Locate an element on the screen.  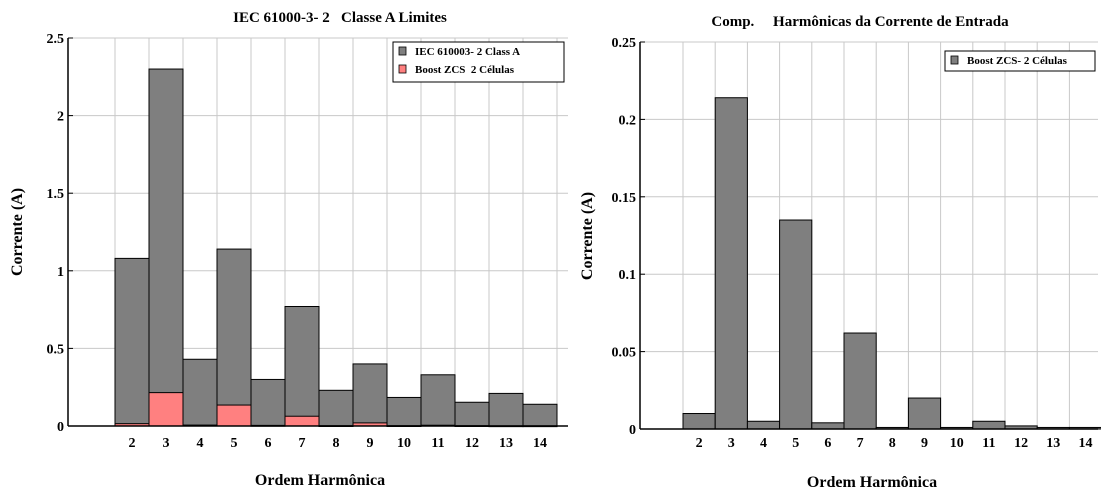
y-tick-label: 2 is located at coordinates (60, 117).